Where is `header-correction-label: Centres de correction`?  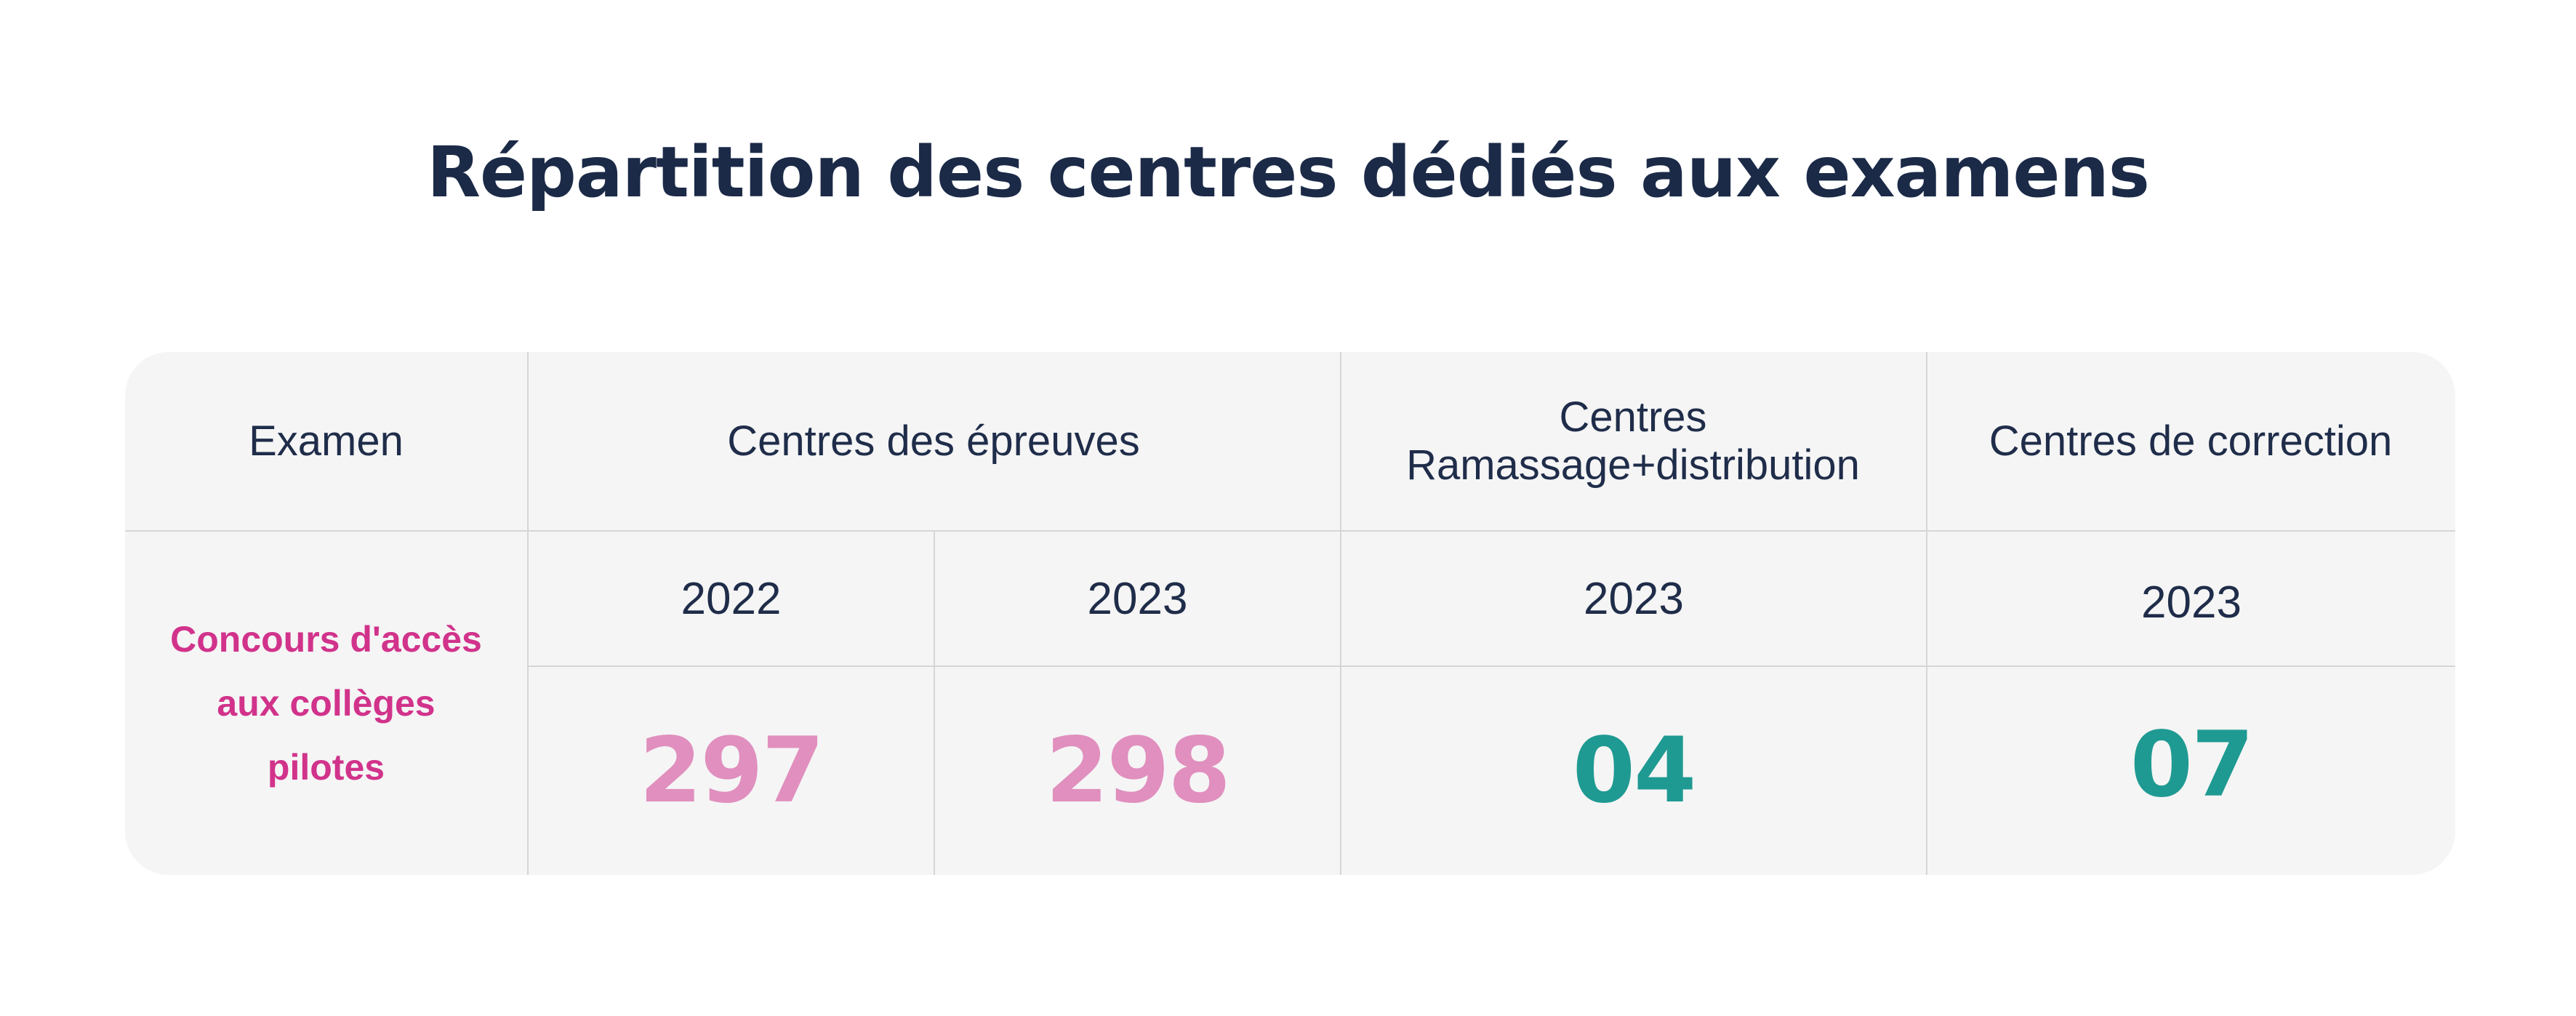 header-correction-label: Centres de correction is located at coordinates (2191, 441).